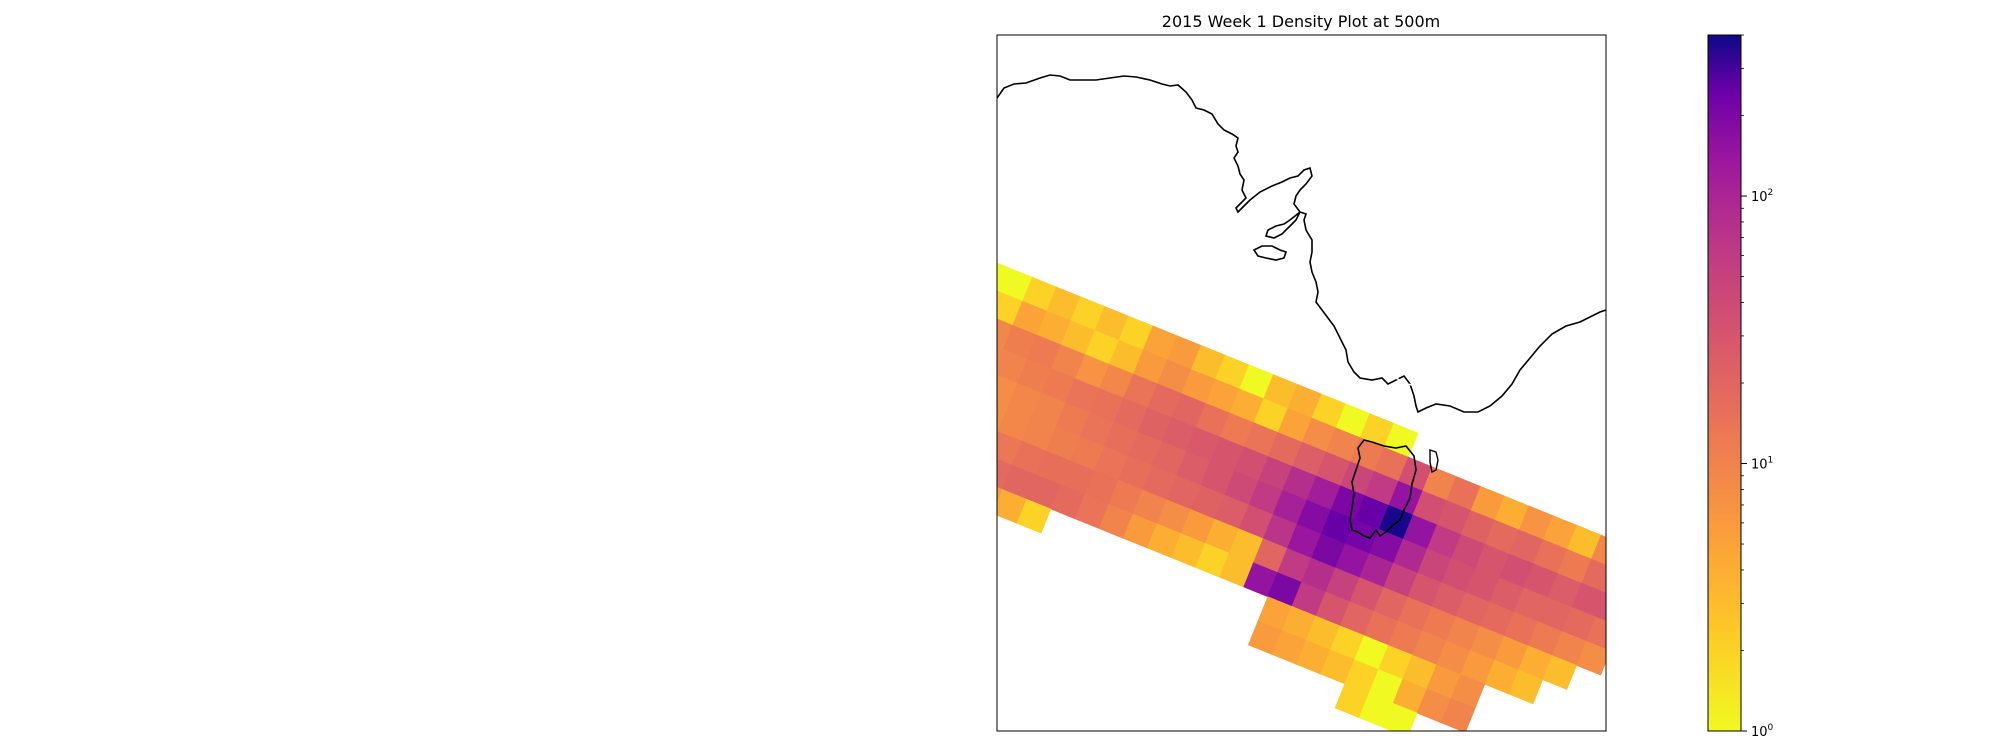  I want to click on colorbar-tick-label: 10², so click(1762, 196).